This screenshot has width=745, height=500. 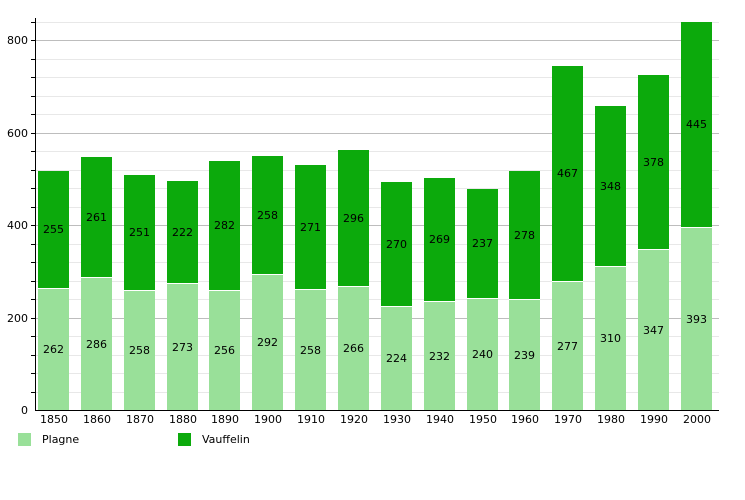 I want to click on bar-value-label: 266, so click(x=353, y=348).